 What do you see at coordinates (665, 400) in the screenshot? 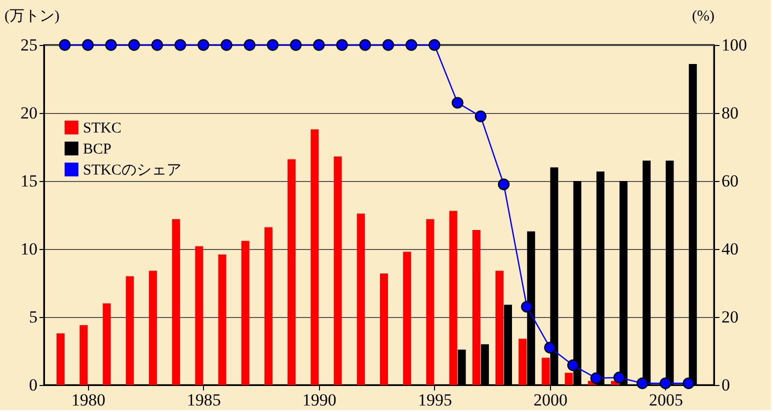
I see `x-tick-label: 2005` at bounding box center [665, 400].